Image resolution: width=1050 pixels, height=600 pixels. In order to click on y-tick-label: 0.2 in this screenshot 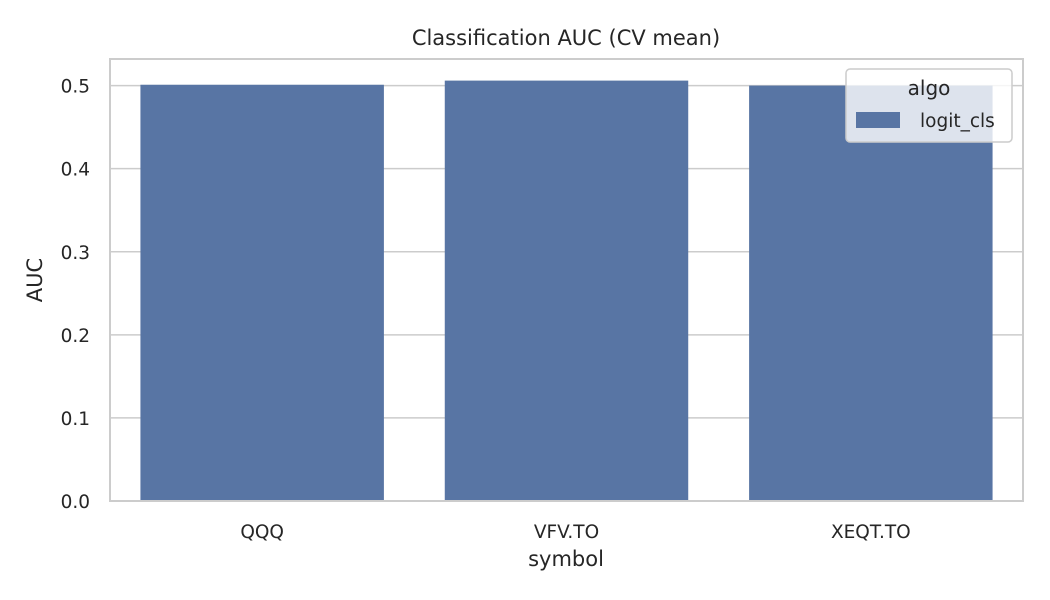, I will do `click(75, 336)`.